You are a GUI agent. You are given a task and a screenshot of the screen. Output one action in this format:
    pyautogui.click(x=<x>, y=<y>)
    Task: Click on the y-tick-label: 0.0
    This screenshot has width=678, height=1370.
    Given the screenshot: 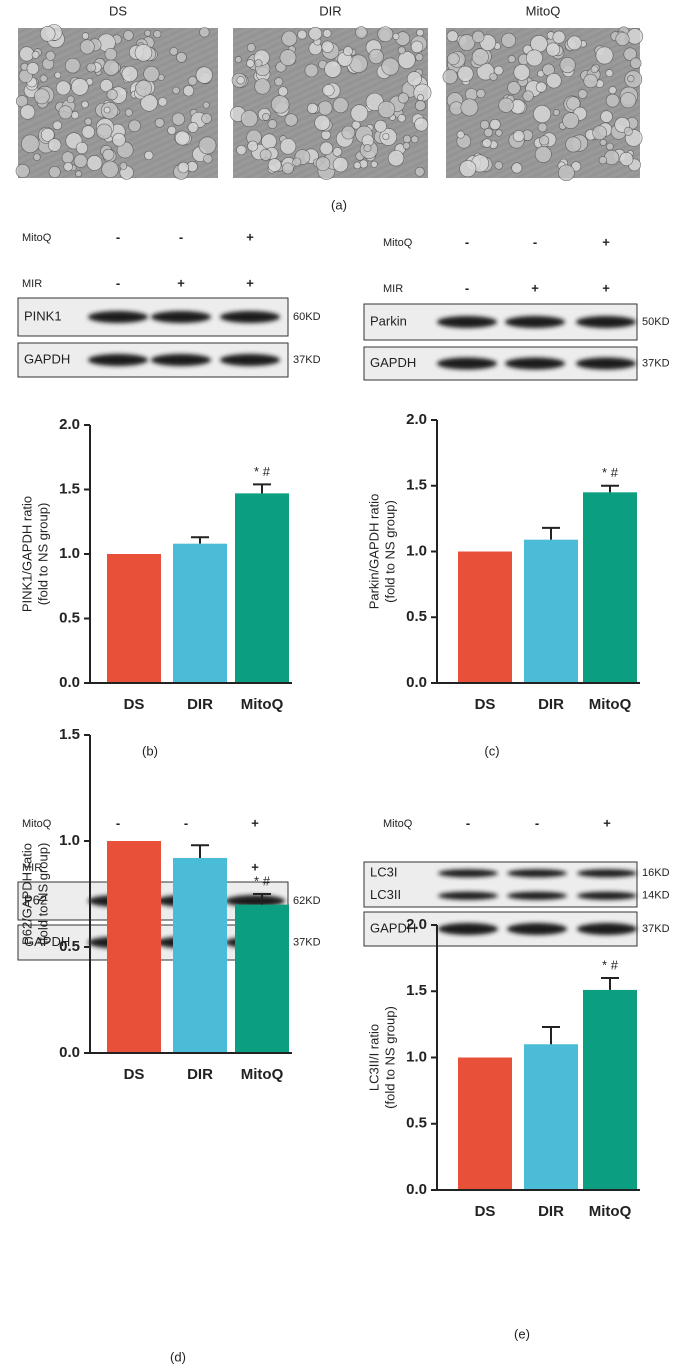 What is the action you would take?
    pyautogui.click(x=69, y=682)
    